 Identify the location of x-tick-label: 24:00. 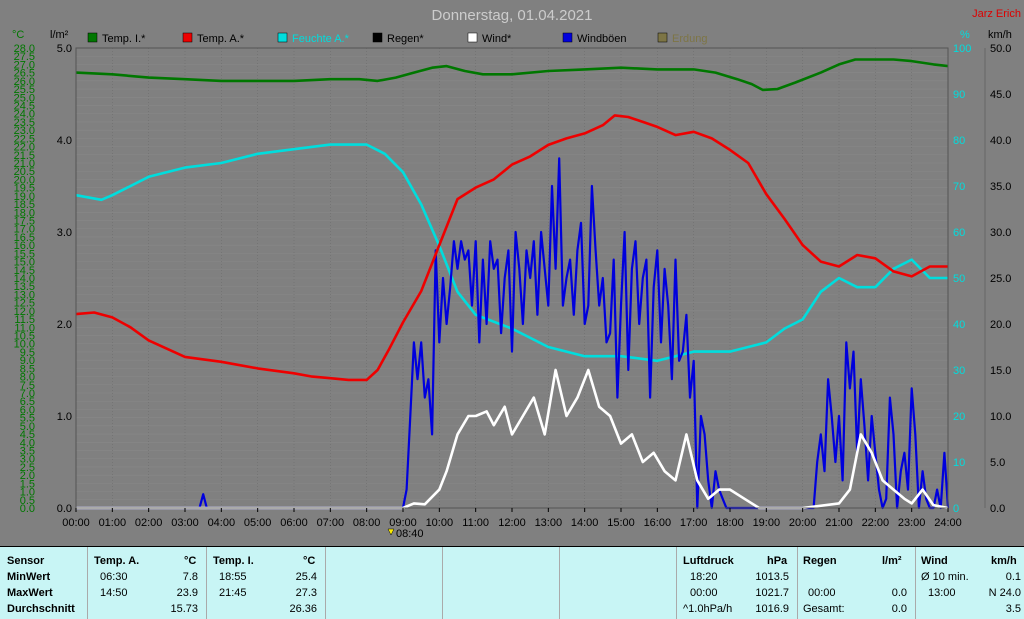
(948, 523).